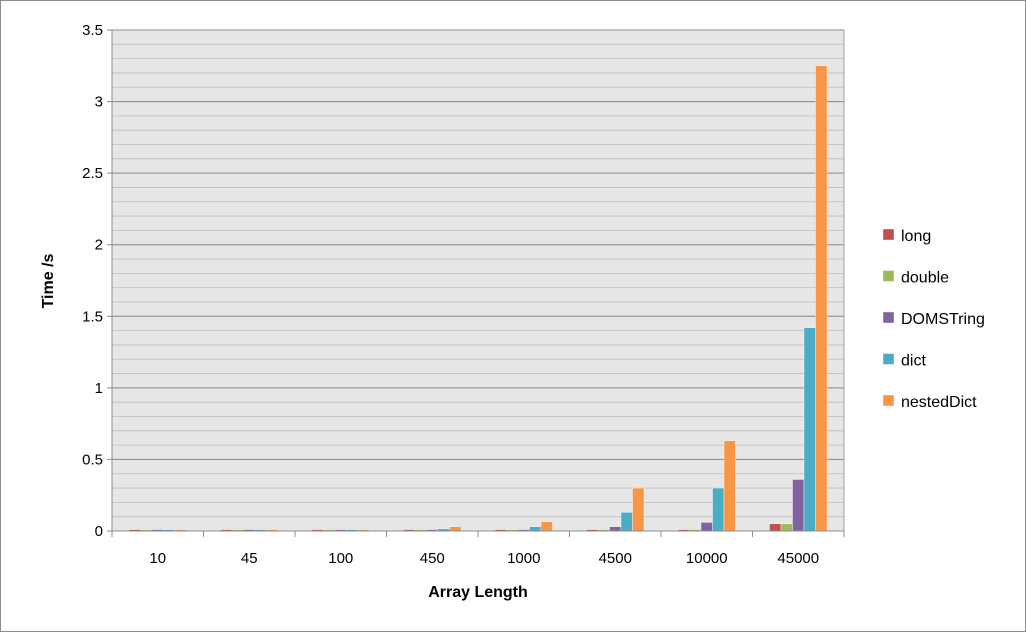 This screenshot has height=636, width=1026. What do you see at coordinates (92, 316) in the screenshot?
I see `y-tick-label: 1.5` at bounding box center [92, 316].